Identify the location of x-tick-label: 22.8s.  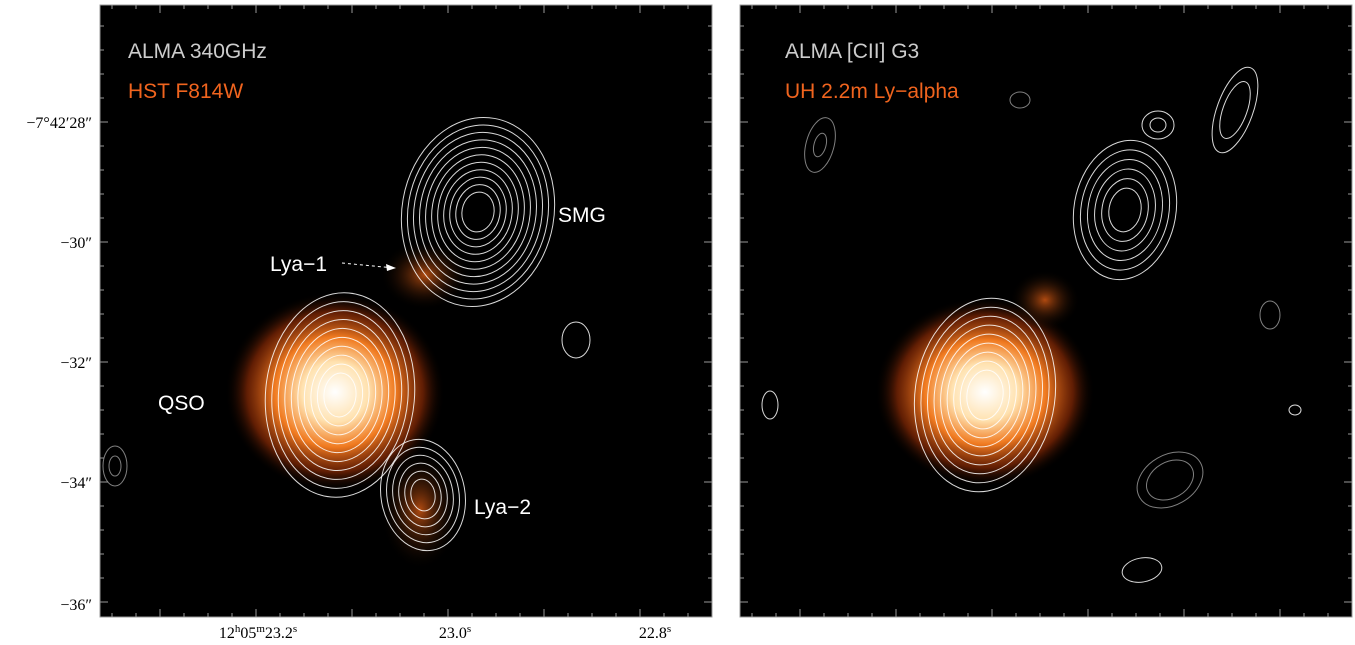
(655, 632).